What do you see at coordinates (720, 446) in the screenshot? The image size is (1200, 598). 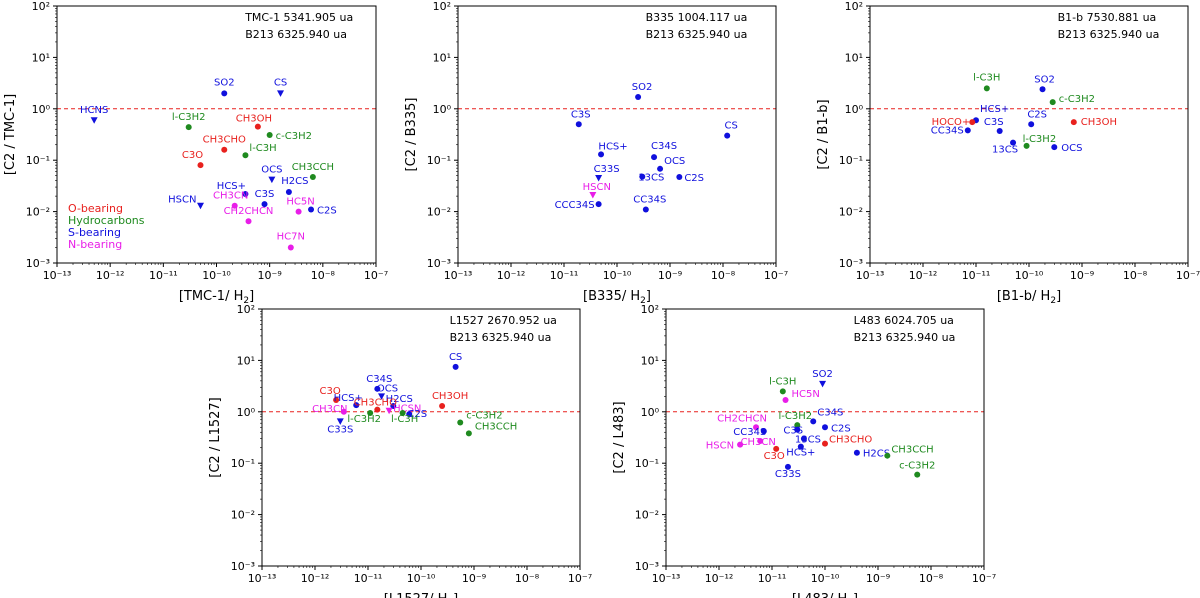 I see `point-label: HSCN` at bounding box center [720, 446].